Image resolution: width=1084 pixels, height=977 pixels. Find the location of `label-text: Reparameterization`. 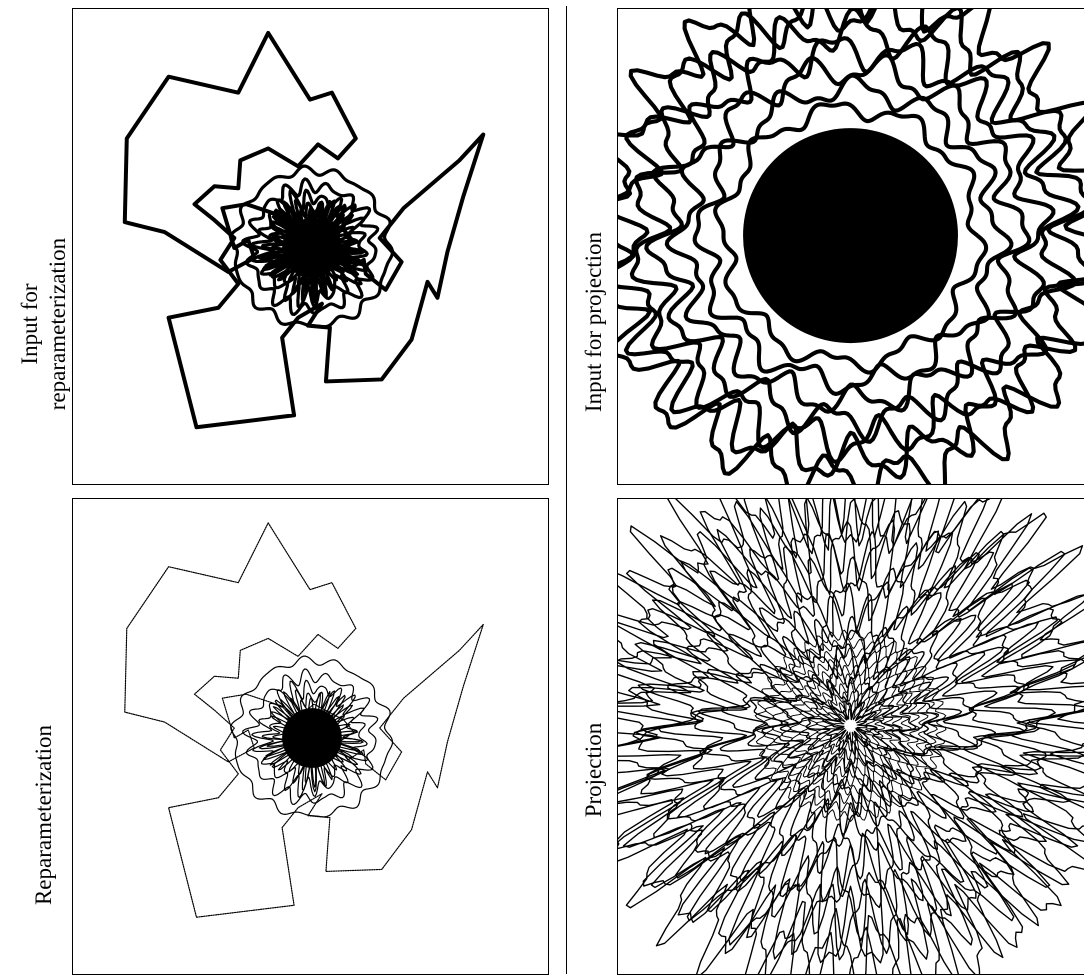

label-text: Reparameterization is located at coordinates (43, 815).